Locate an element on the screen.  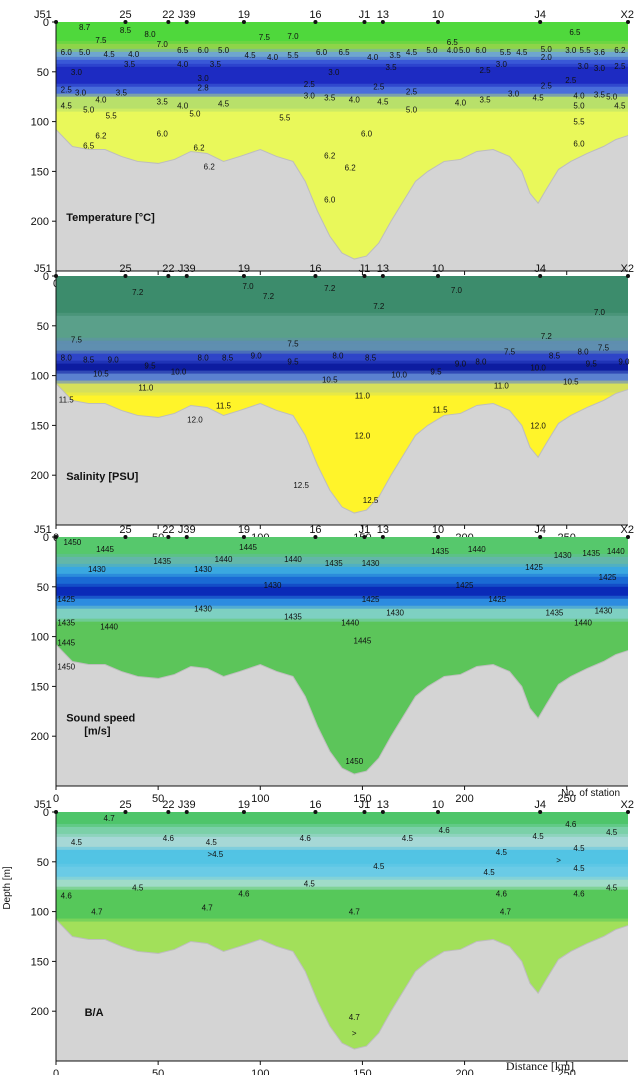
contour-label: 5.5 is located at coordinates (112, 116).